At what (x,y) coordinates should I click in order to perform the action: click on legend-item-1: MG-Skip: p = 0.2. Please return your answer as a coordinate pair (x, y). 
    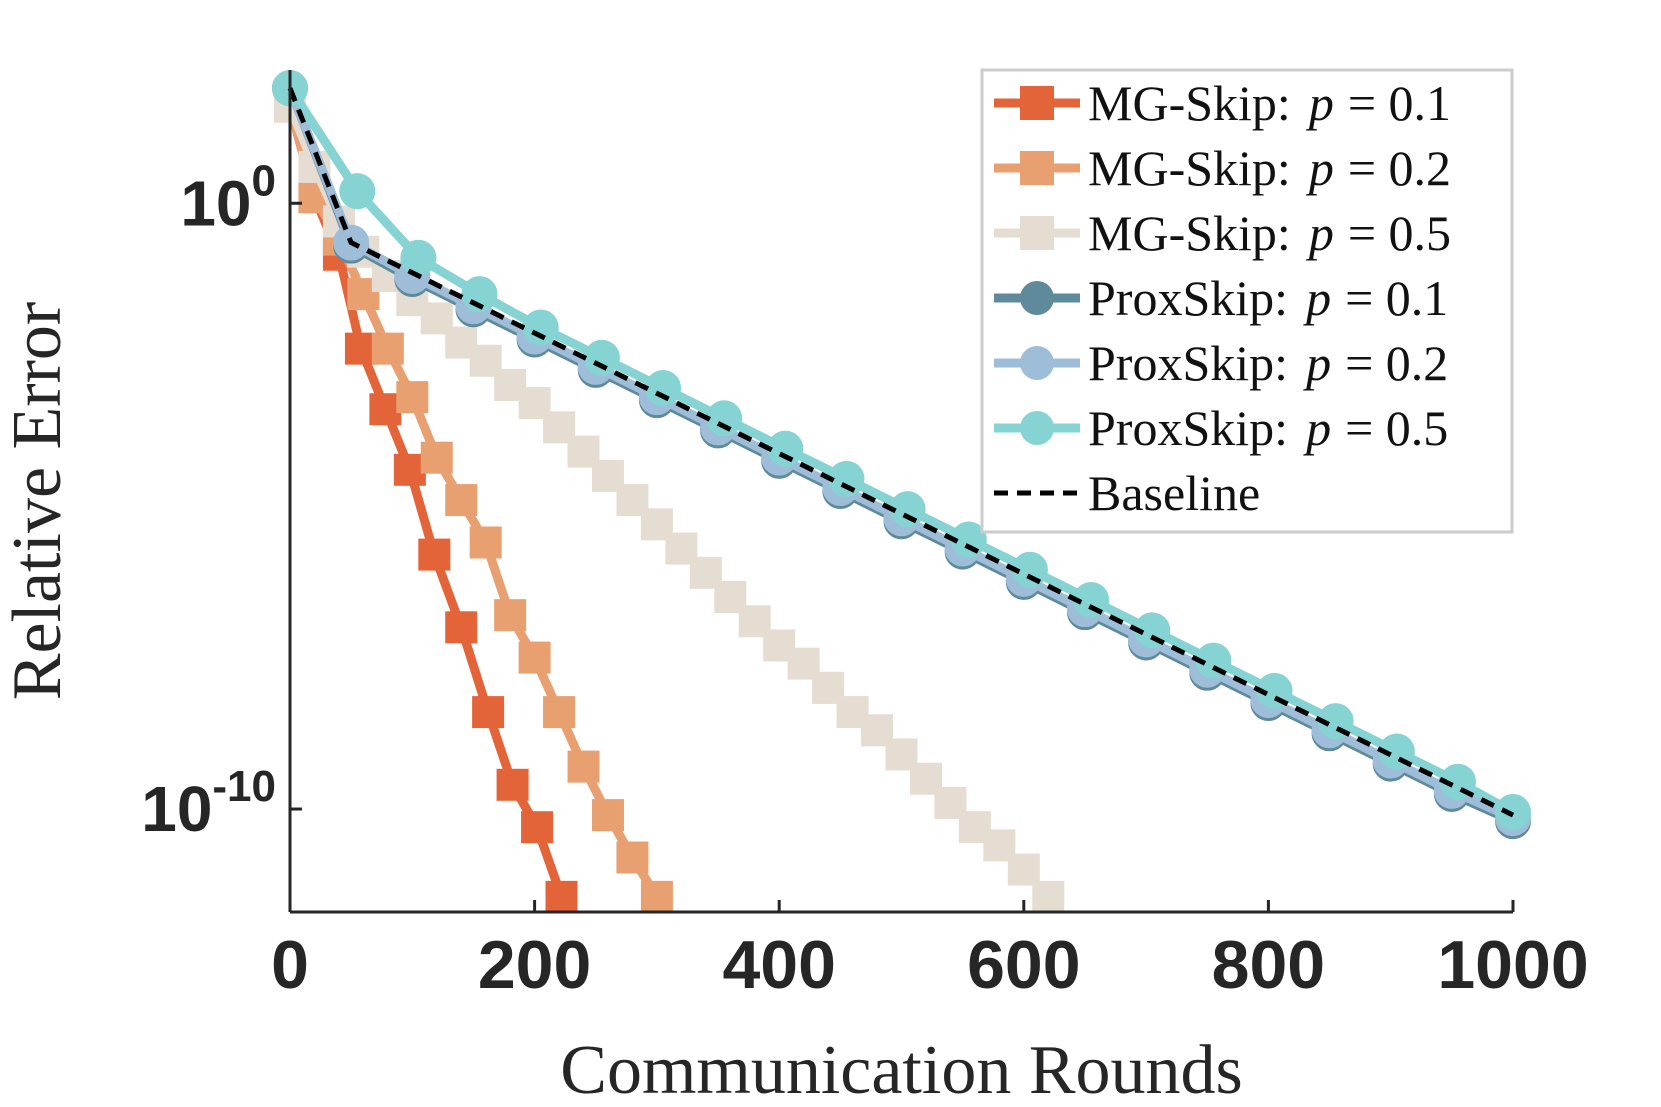
    Looking at the image, I should click on (1222, 168).